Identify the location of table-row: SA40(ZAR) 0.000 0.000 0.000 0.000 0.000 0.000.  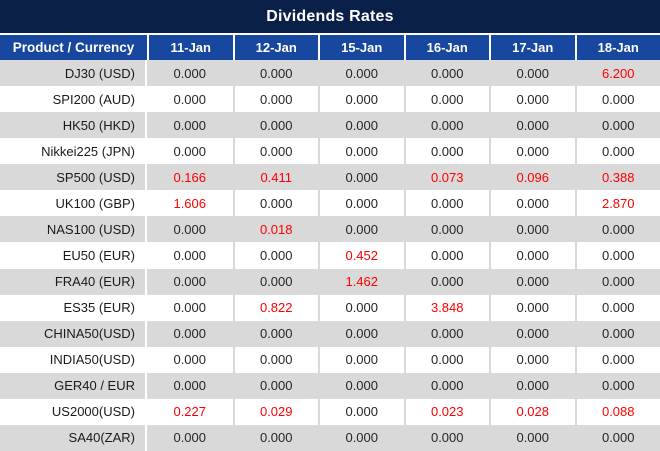
(330, 437).